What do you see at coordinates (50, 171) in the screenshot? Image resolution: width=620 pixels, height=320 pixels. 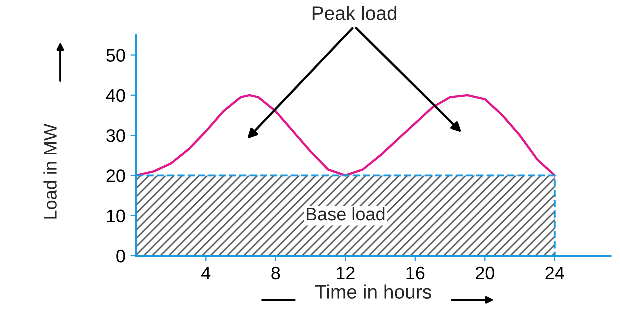 I see `y-axis-title: Load in MW` at bounding box center [50, 171].